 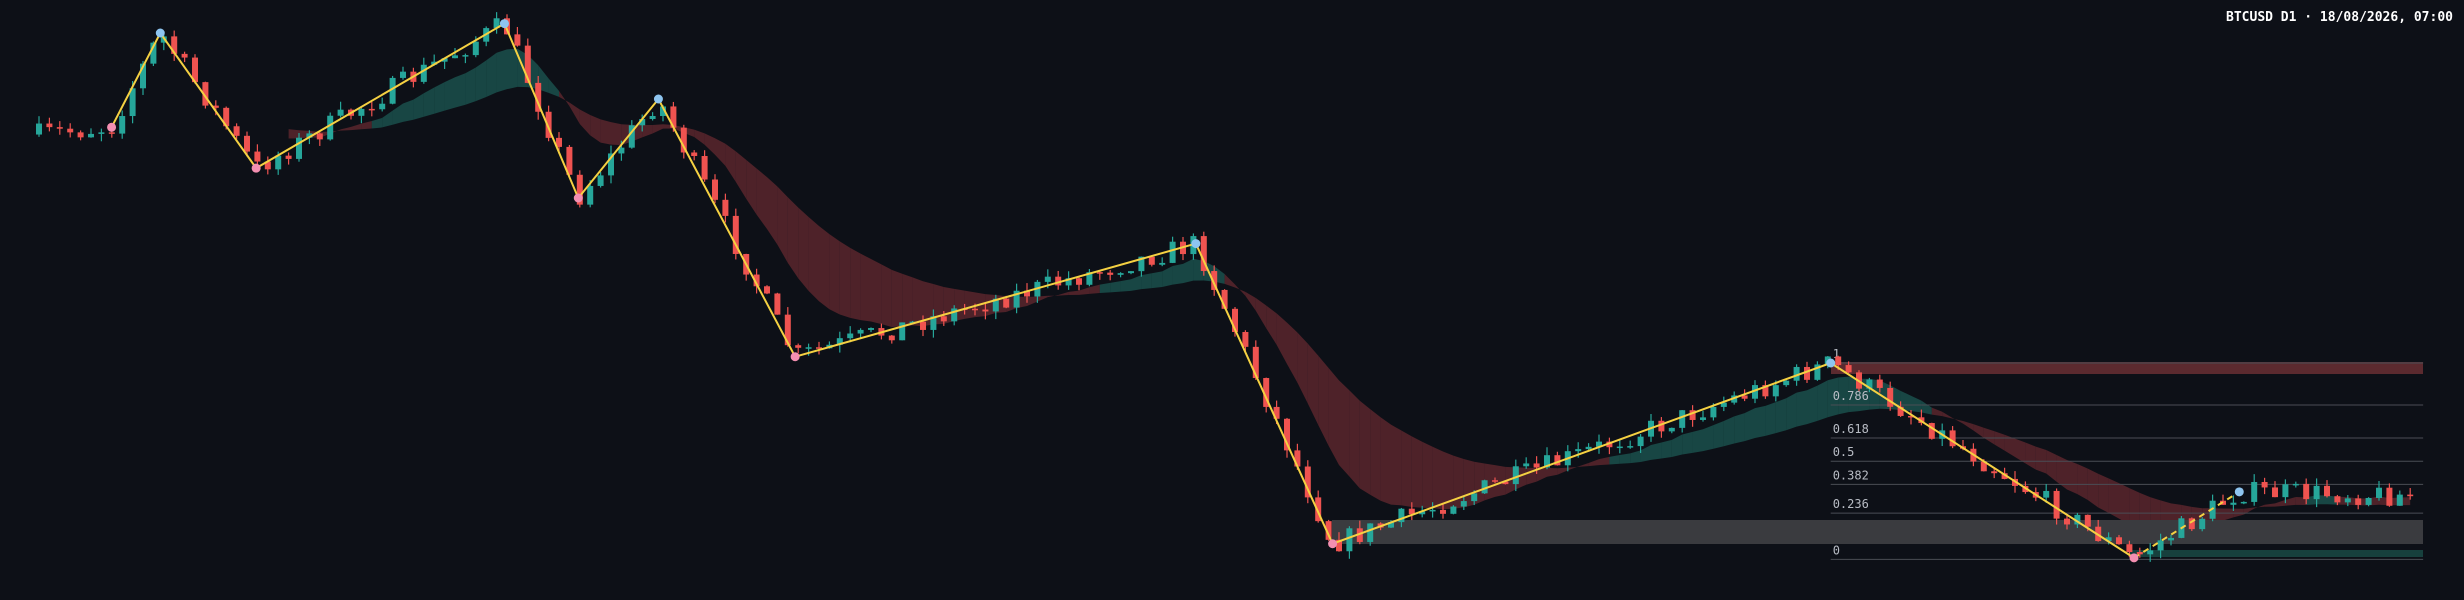 I want to click on fib-label: 0.5, so click(x=1844, y=452).